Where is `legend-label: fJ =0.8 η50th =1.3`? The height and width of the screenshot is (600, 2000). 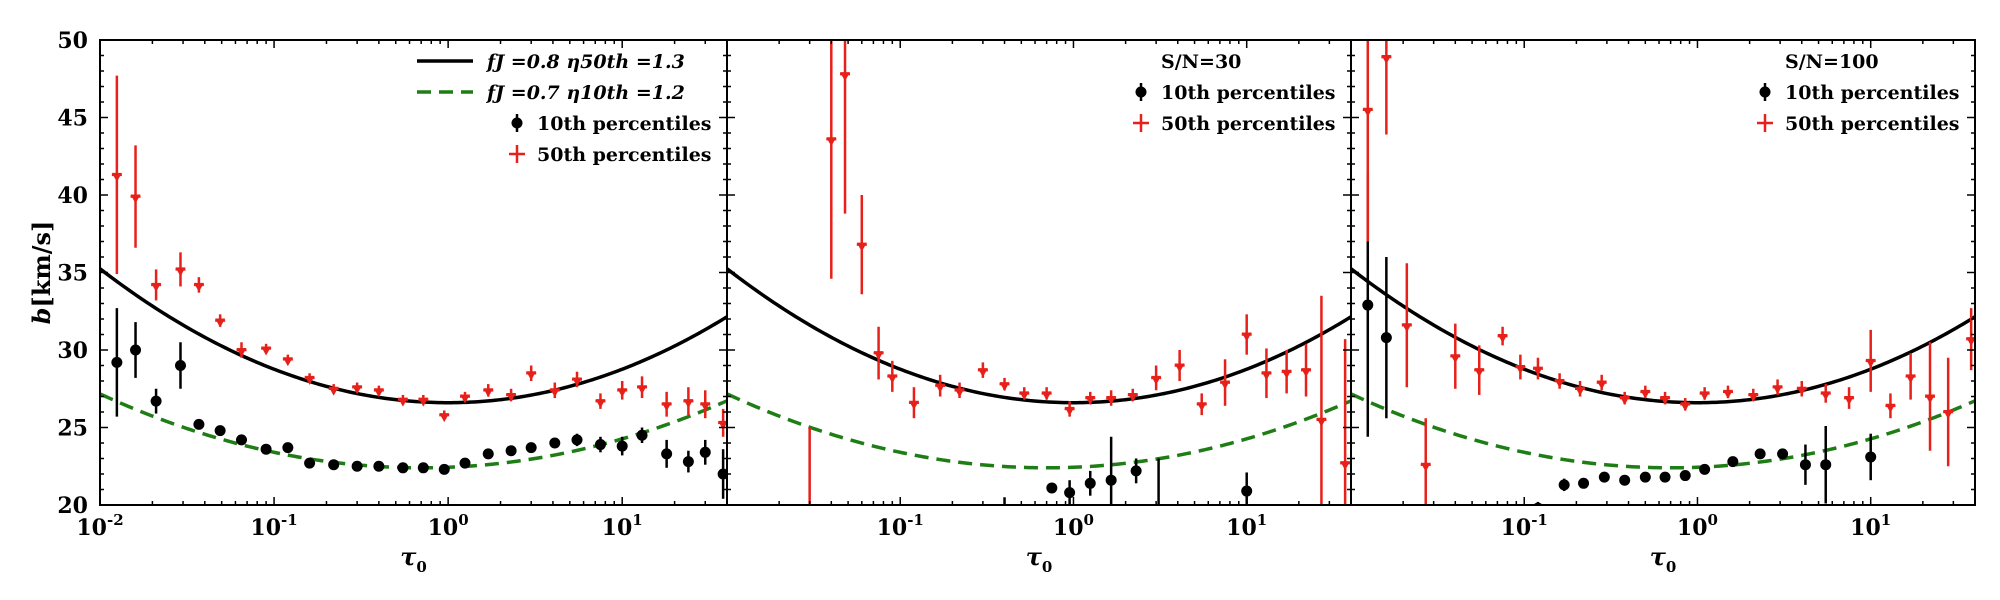
legend-label: fJ =0.8 η50th =1.3 is located at coordinates (585, 62).